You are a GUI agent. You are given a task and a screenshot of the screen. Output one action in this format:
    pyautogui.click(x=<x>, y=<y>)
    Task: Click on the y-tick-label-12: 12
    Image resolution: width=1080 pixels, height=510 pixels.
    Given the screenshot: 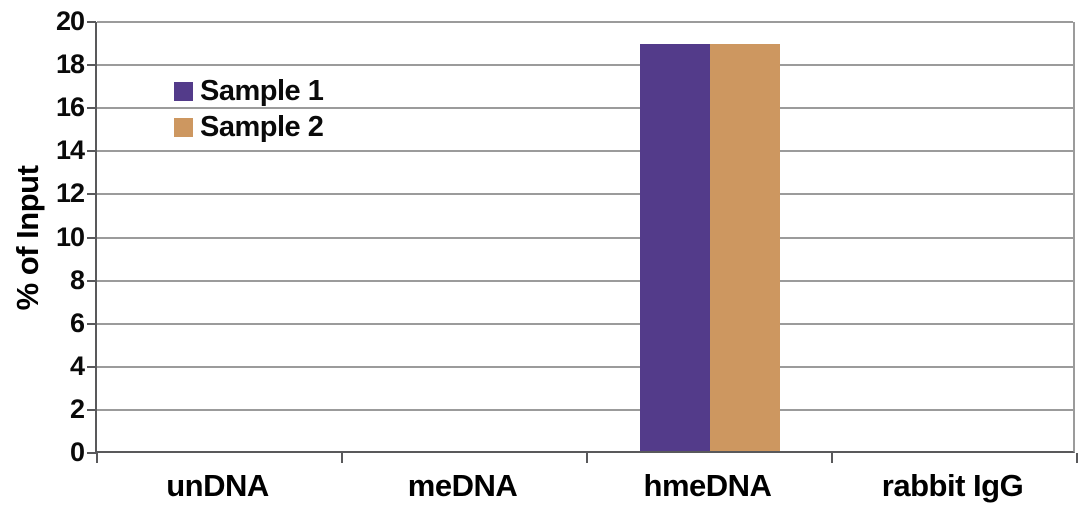 What is the action you would take?
    pyautogui.click(x=70, y=193)
    